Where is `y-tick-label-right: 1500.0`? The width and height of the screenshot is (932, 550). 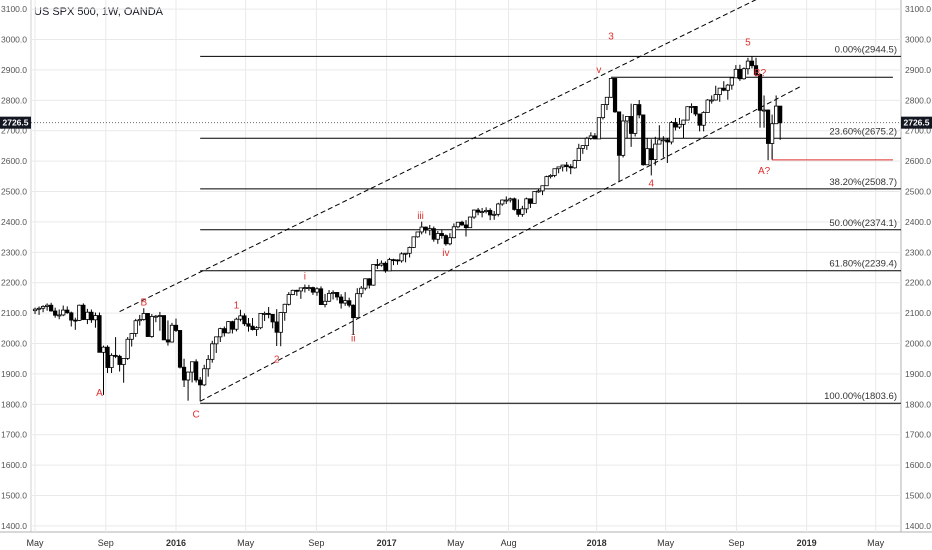
y-tick-label-right: 1500.0 is located at coordinates (918, 496).